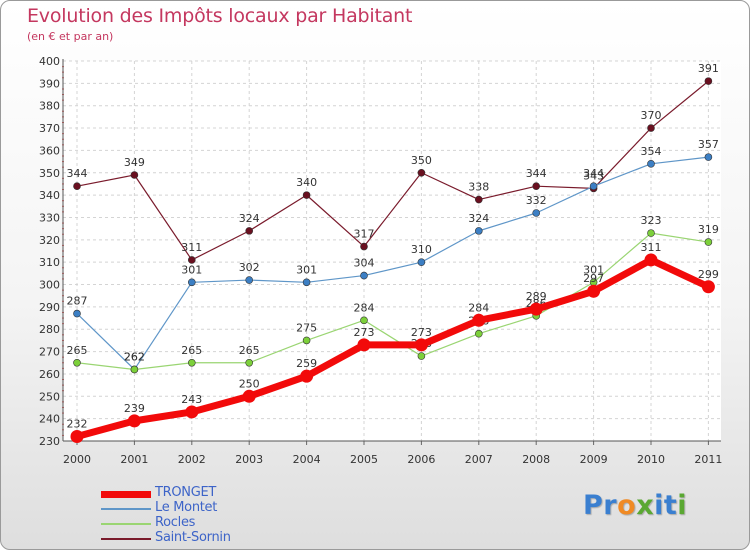  What do you see at coordinates (670, 505) in the screenshot?
I see `logo-letter: t` at bounding box center [670, 505].